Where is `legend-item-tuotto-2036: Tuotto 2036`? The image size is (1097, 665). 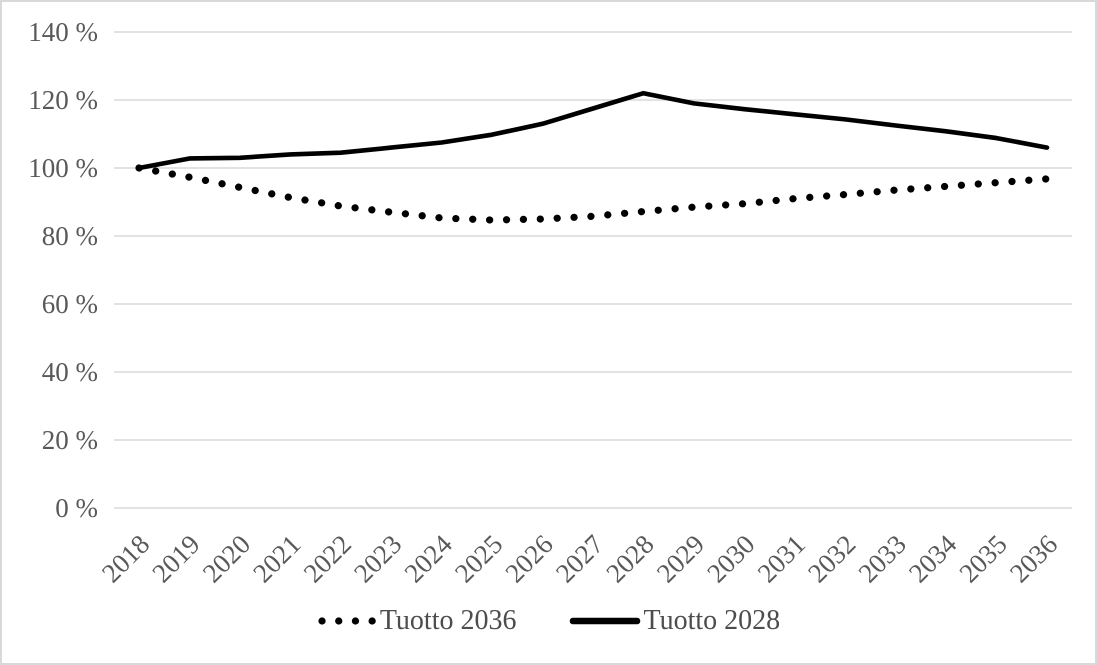
legend-item-tuotto-2036: Tuotto 2036 is located at coordinates (417, 621).